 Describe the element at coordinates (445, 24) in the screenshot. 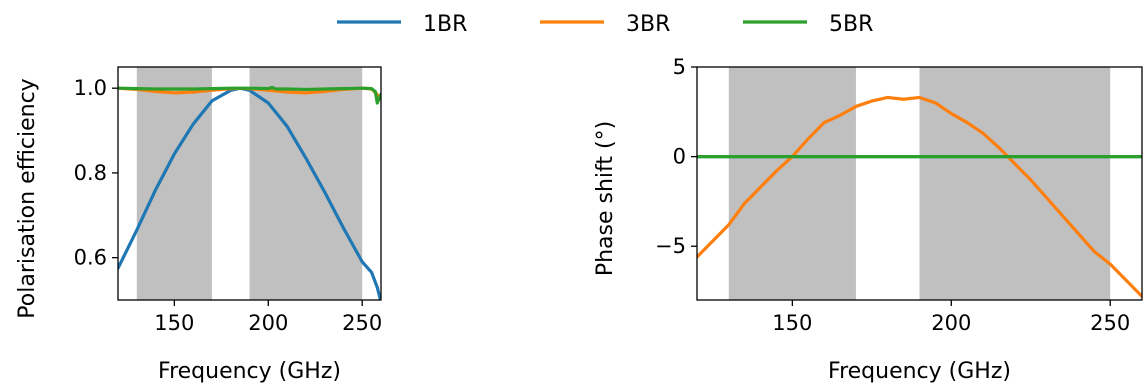

I see `legend-label: 1BR` at that location.